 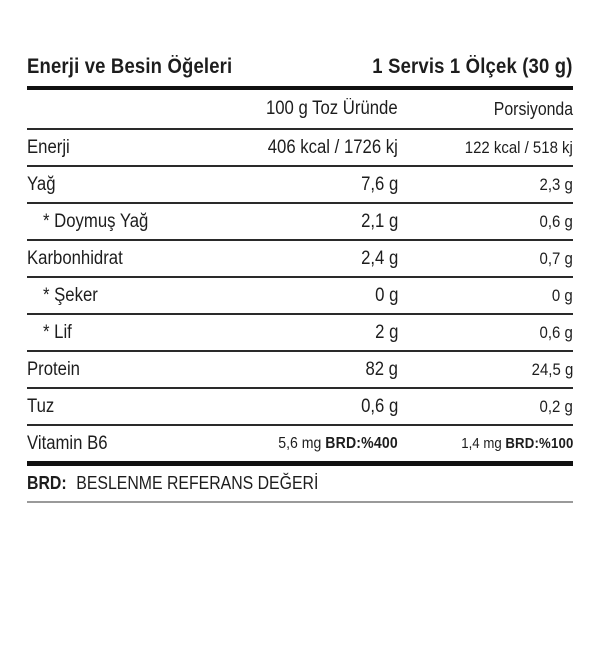 What do you see at coordinates (386, 332) in the screenshot?
I see `row-per100-value: 2 g` at bounding box center [386, 332].